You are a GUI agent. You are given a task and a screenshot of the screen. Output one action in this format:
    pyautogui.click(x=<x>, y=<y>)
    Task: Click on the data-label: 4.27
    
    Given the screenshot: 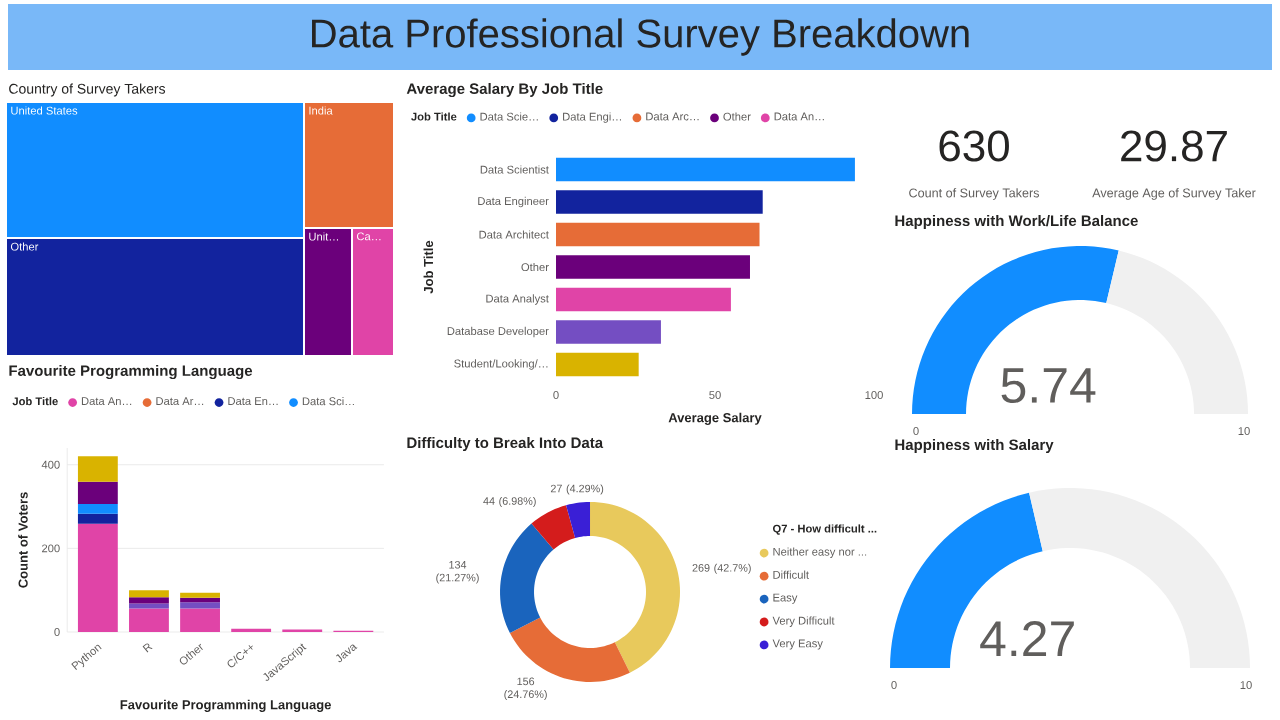 What is the action you would take?
    pyautogui.click(x=1027, y=638)
    